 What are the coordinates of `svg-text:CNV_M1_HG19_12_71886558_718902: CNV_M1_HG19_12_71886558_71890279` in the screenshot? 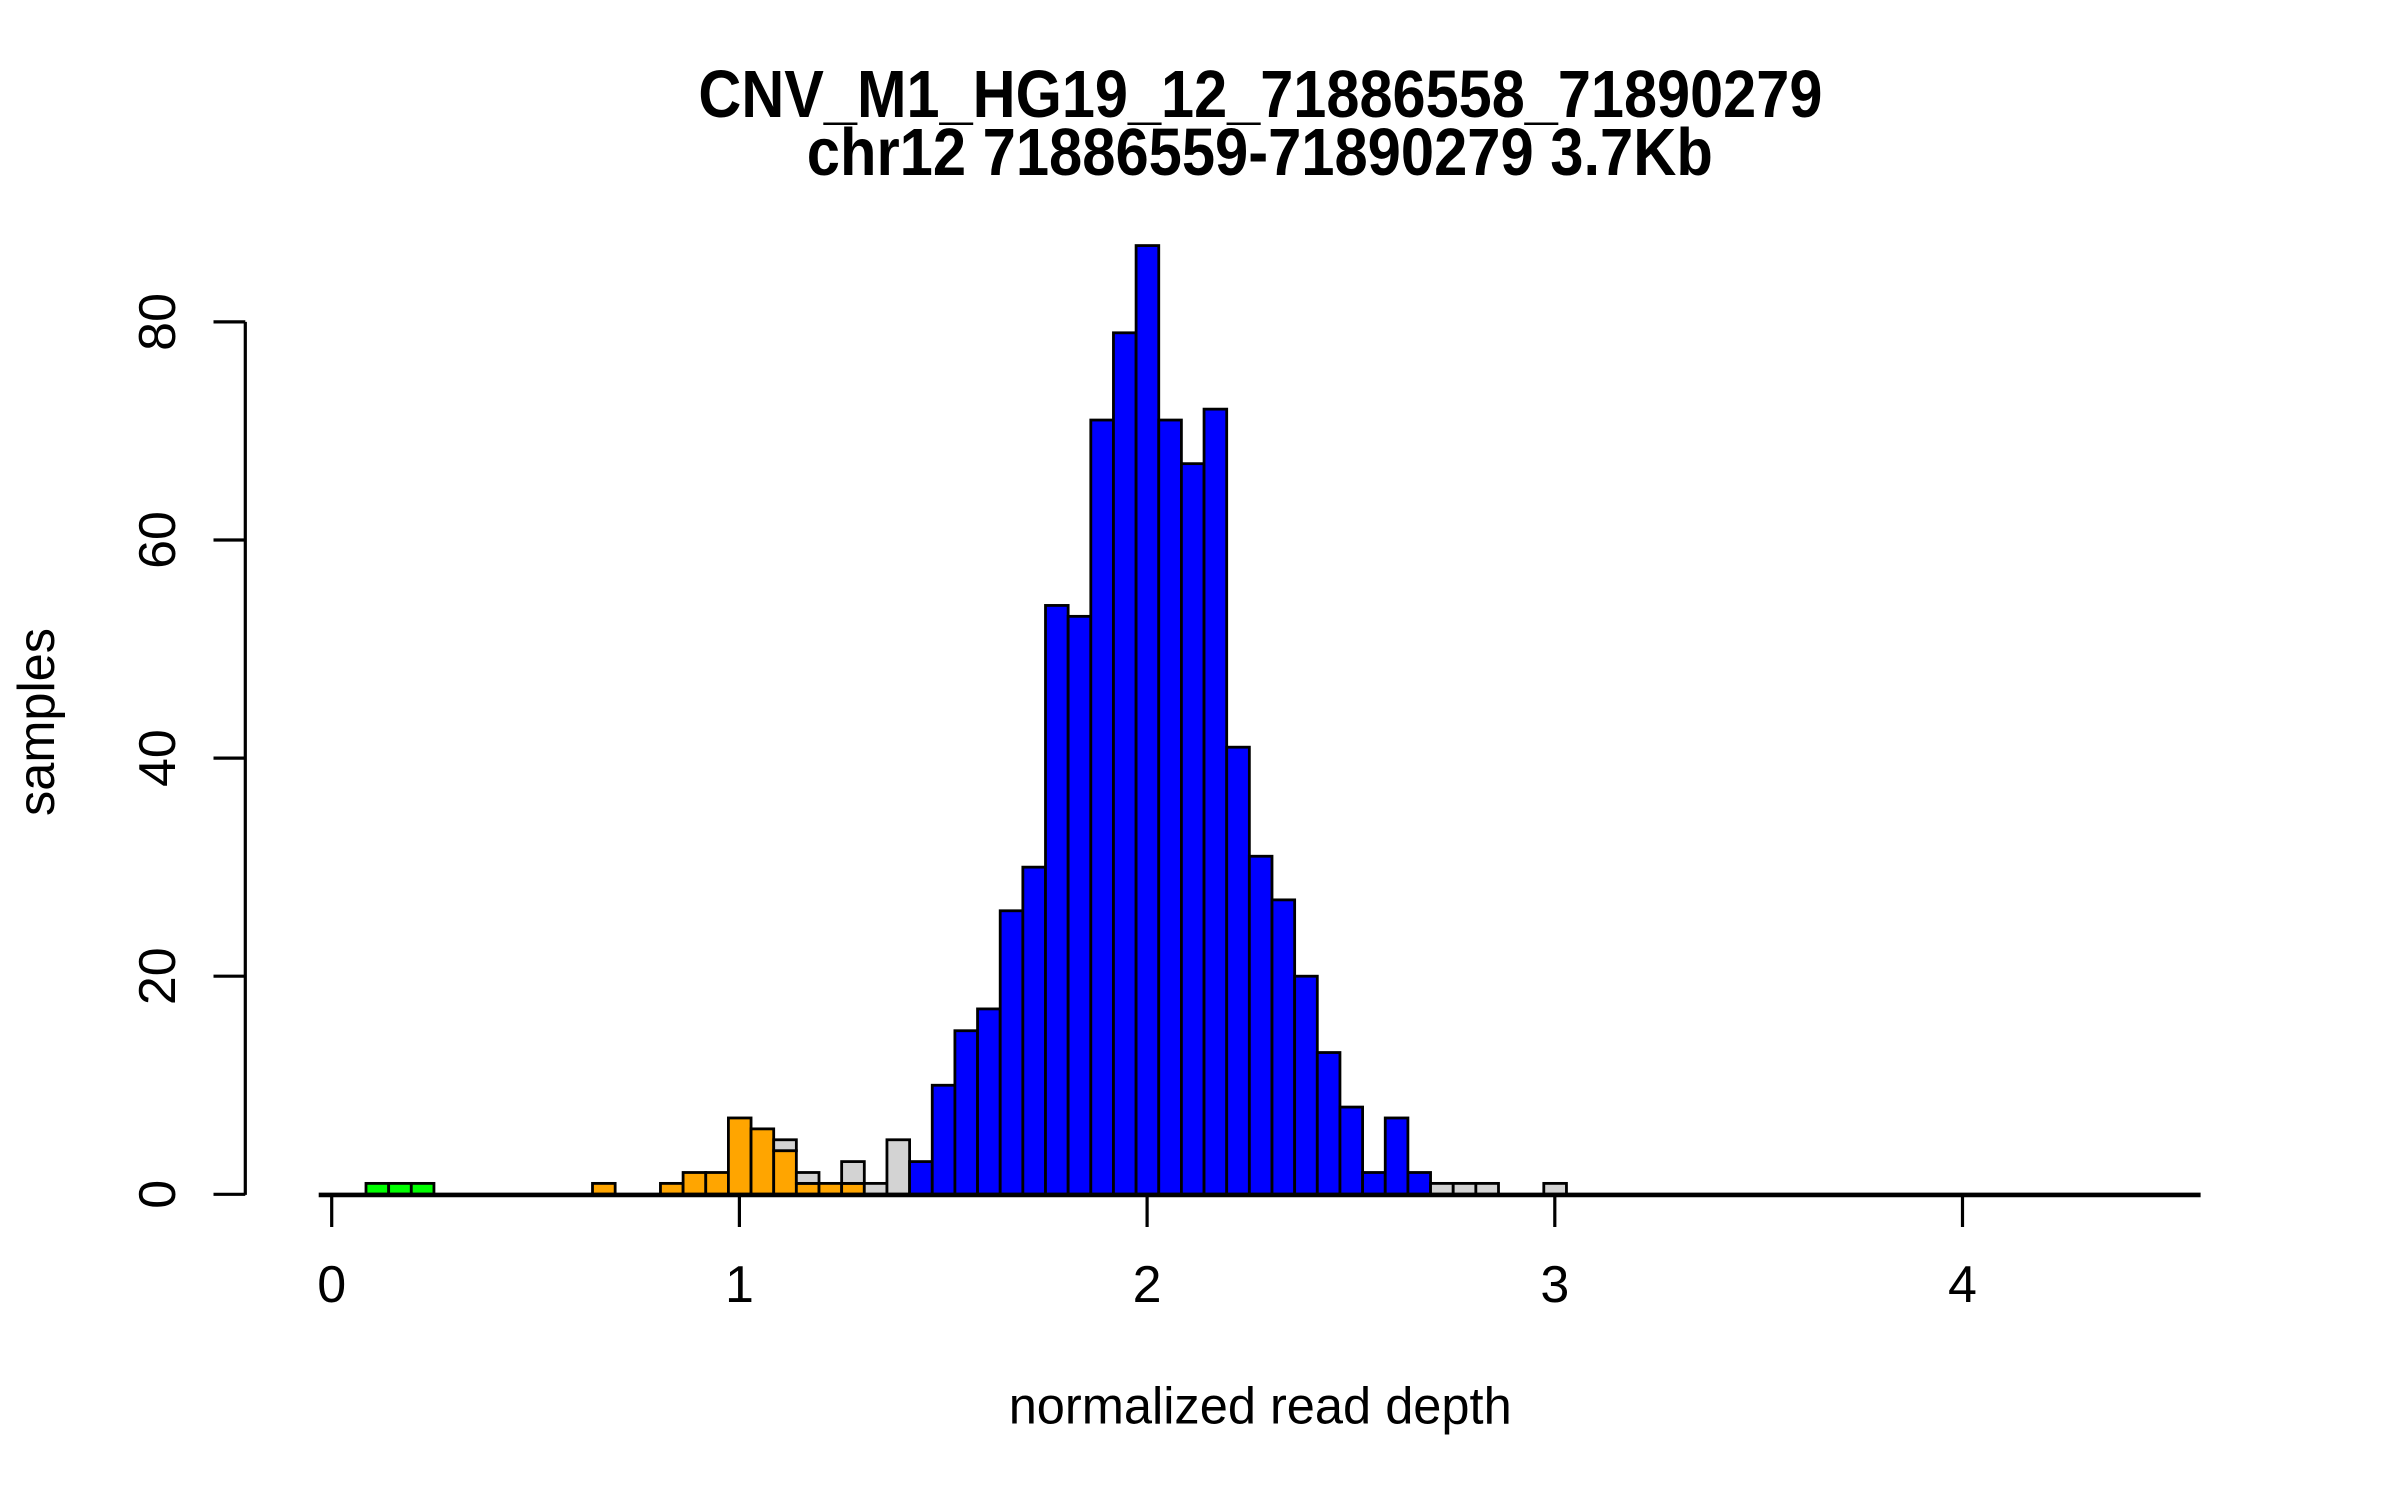 It's located at (1260, 94).